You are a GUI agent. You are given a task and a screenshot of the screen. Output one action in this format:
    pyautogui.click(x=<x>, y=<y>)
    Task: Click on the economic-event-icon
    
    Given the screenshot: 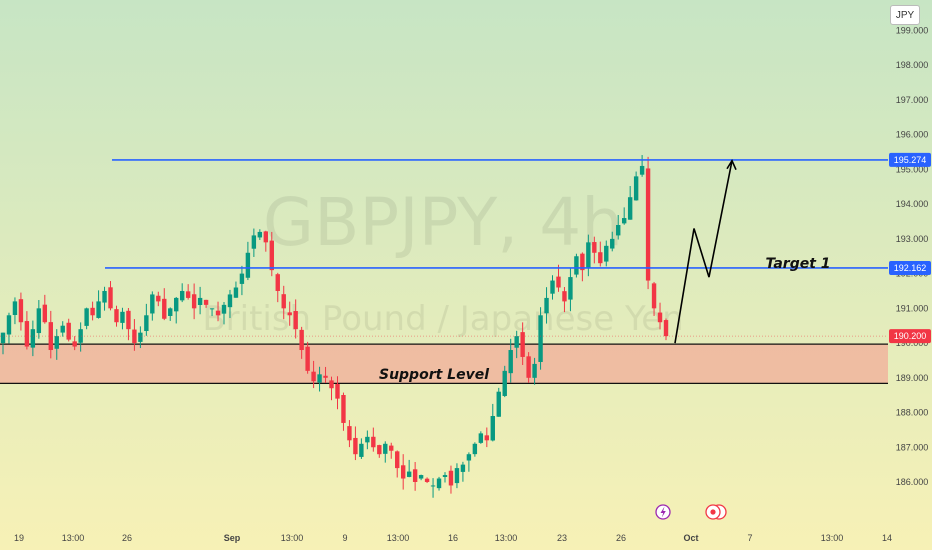 What is the action you would take?
    pyautogui.click(x=716, y=512)
    